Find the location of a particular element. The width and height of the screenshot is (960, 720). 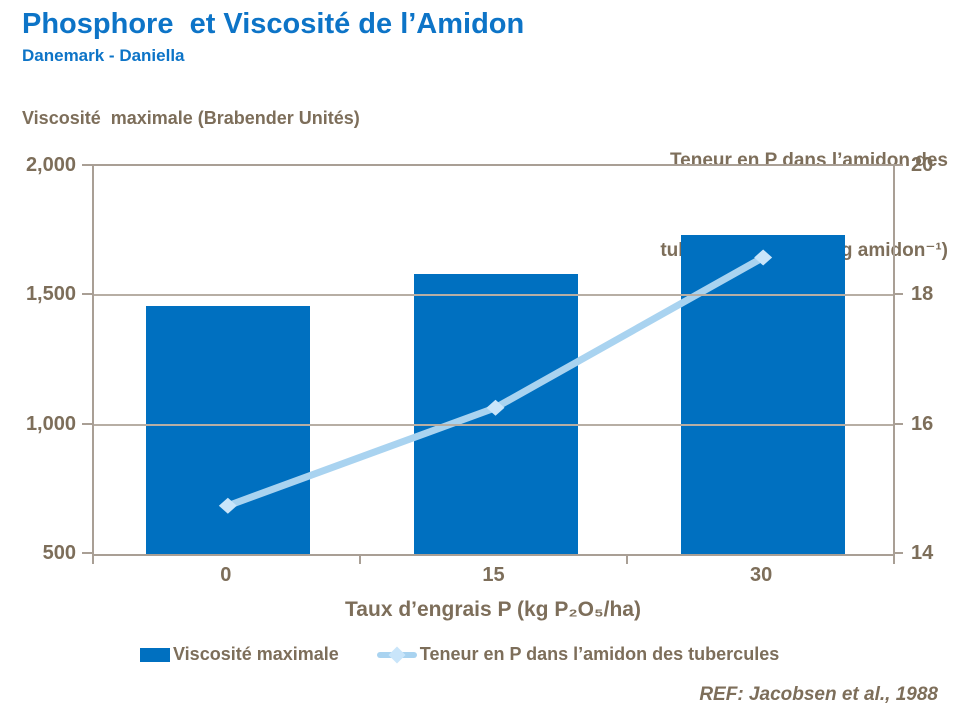

legend-label-viscosite: Viscosité maximale is located at coordinates (256, 654).